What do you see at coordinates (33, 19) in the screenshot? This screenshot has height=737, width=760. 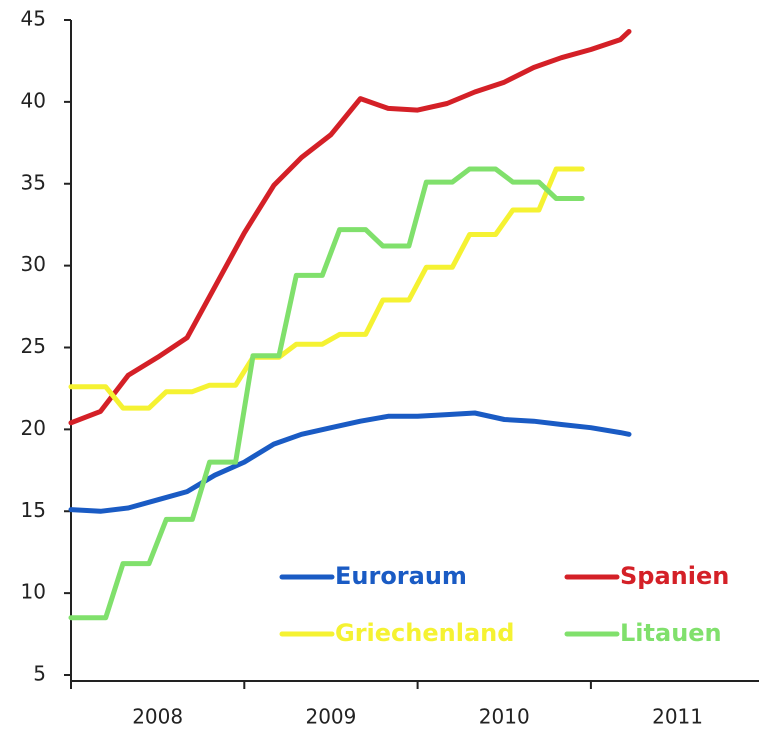 I see `y-tick-label: 45` at bounding box center [33, 19].